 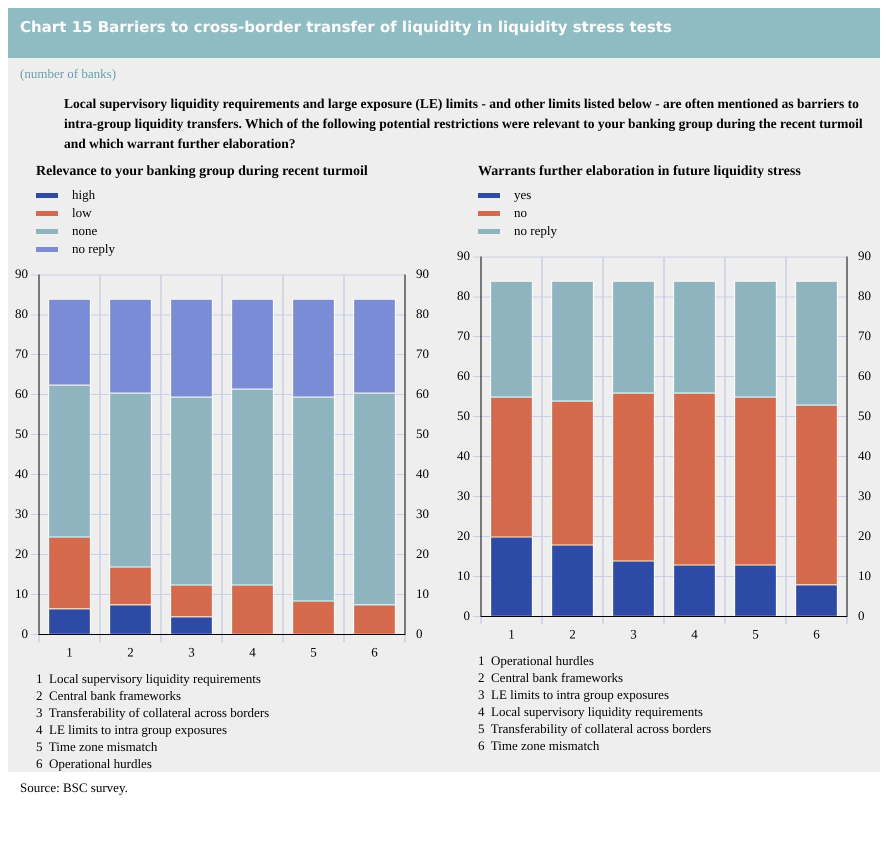 What do you see at coordinates (591, 711) in the screenshot?
I see `text: 4 Local supervisory liquidity requirements` at bounding box center [591, 711].